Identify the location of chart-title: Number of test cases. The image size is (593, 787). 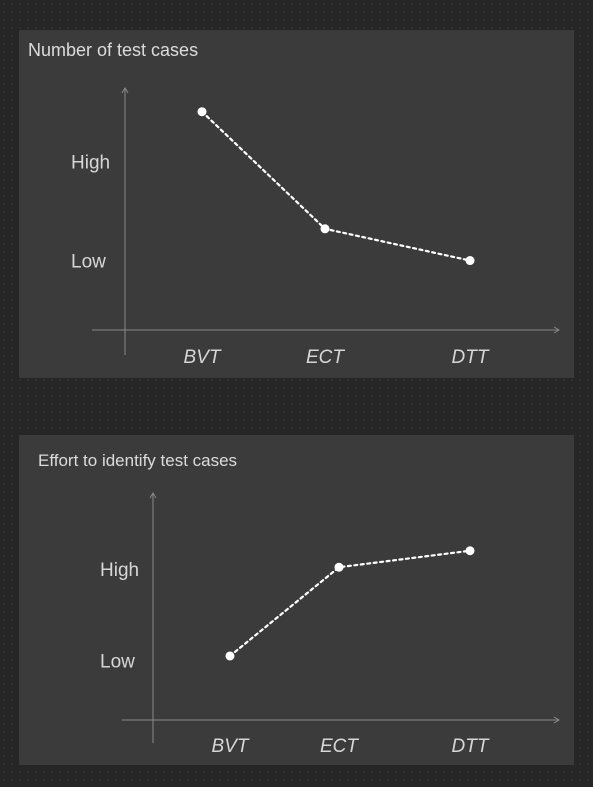
(113, 50).